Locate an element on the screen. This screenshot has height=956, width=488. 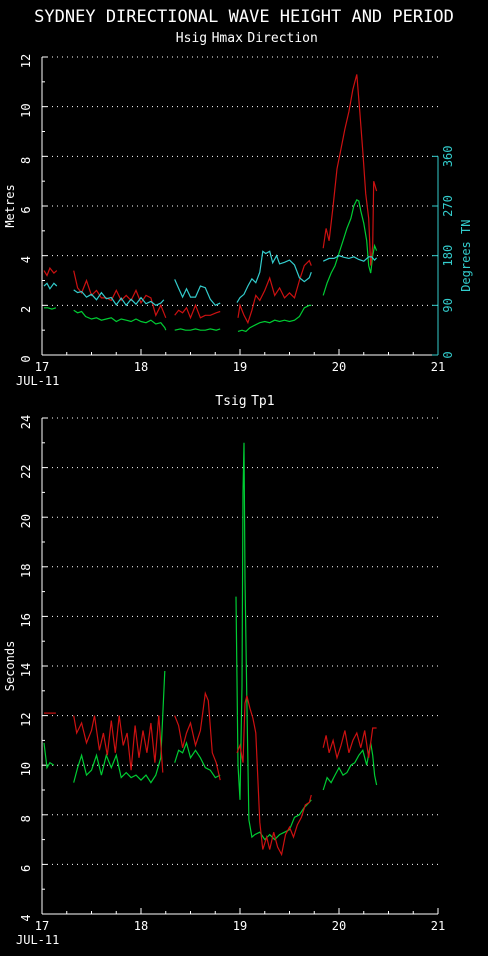
y2-tick-label: 90 is located at coordinates (448, 305).